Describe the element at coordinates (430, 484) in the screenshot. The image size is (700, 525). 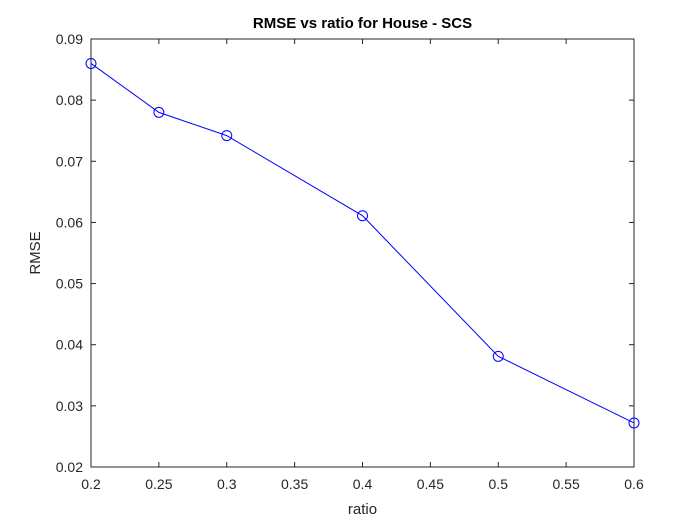
I see `x-tick-label: 0.45` at that location.